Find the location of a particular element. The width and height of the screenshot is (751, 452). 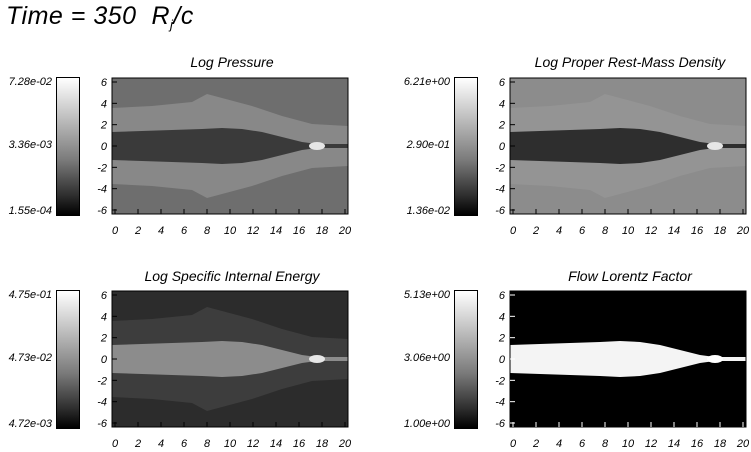

panel-title-log-pressure: Log Pressure is located at coordinates (232, 62).